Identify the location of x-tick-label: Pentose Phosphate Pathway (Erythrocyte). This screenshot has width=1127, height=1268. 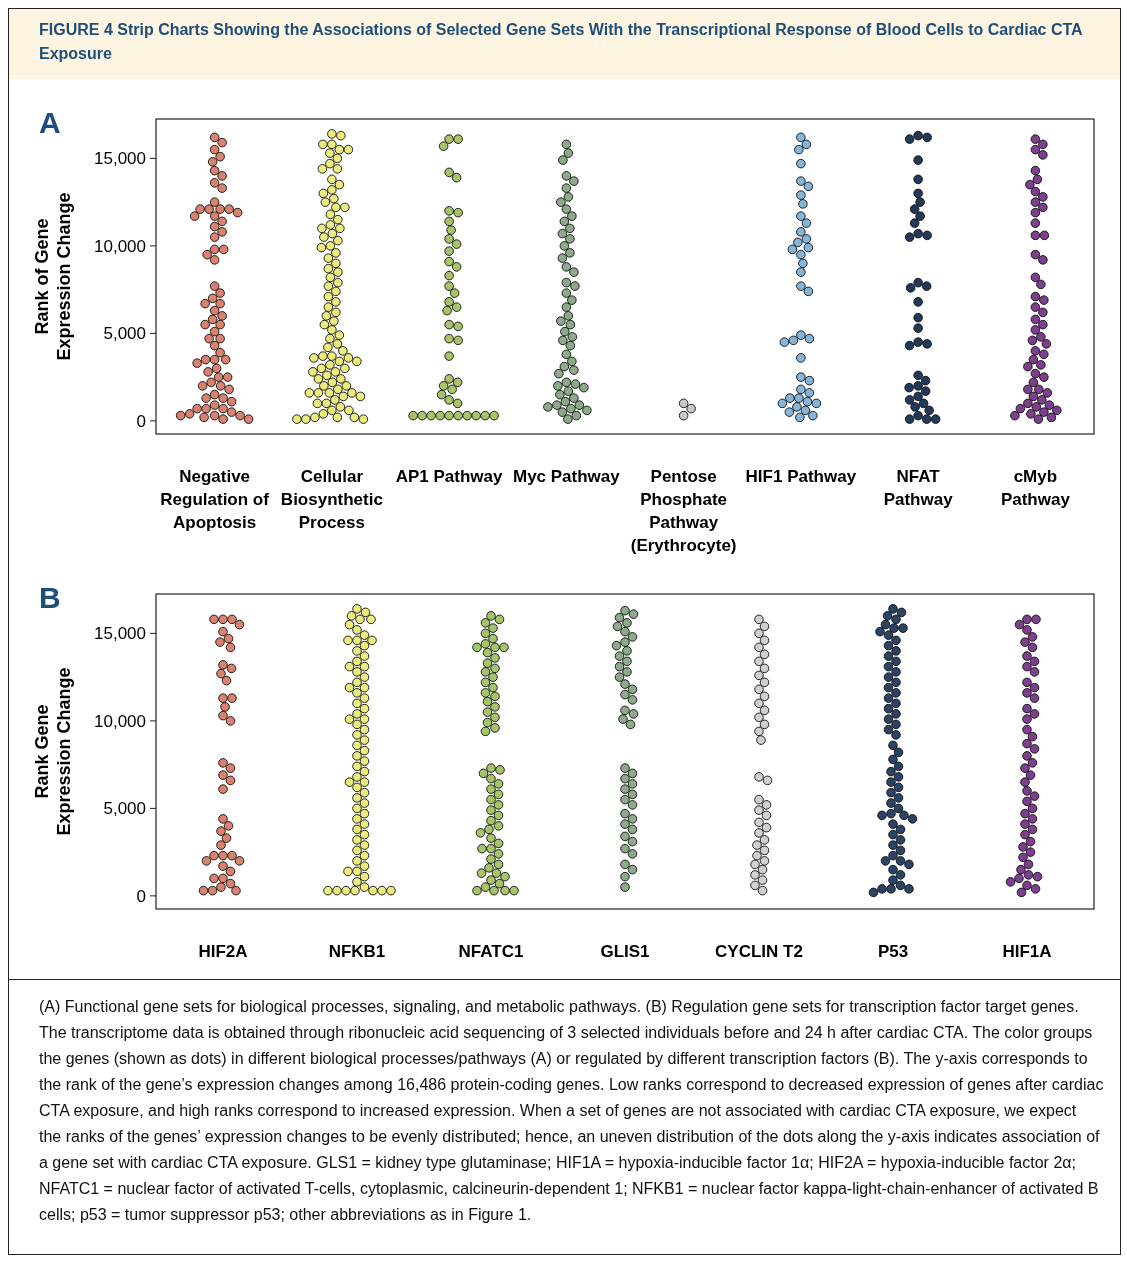
(683, 511).